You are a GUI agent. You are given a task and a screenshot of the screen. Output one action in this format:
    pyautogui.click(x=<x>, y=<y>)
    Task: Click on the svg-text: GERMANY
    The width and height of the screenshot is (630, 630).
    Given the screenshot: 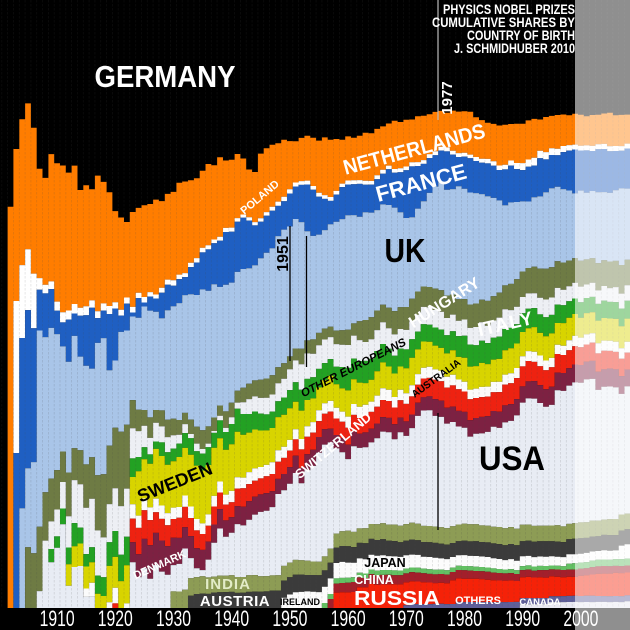 What is the action you would take?
    pyautogui.click(x=165, y=76)
    